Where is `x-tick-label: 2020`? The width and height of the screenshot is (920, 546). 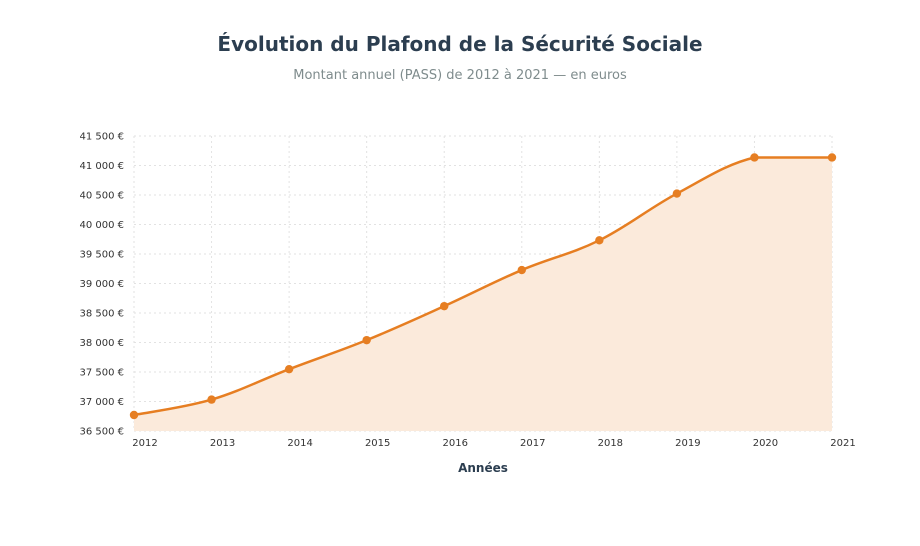
x-tick-label: 2020 is located at coordinates (765, 443).